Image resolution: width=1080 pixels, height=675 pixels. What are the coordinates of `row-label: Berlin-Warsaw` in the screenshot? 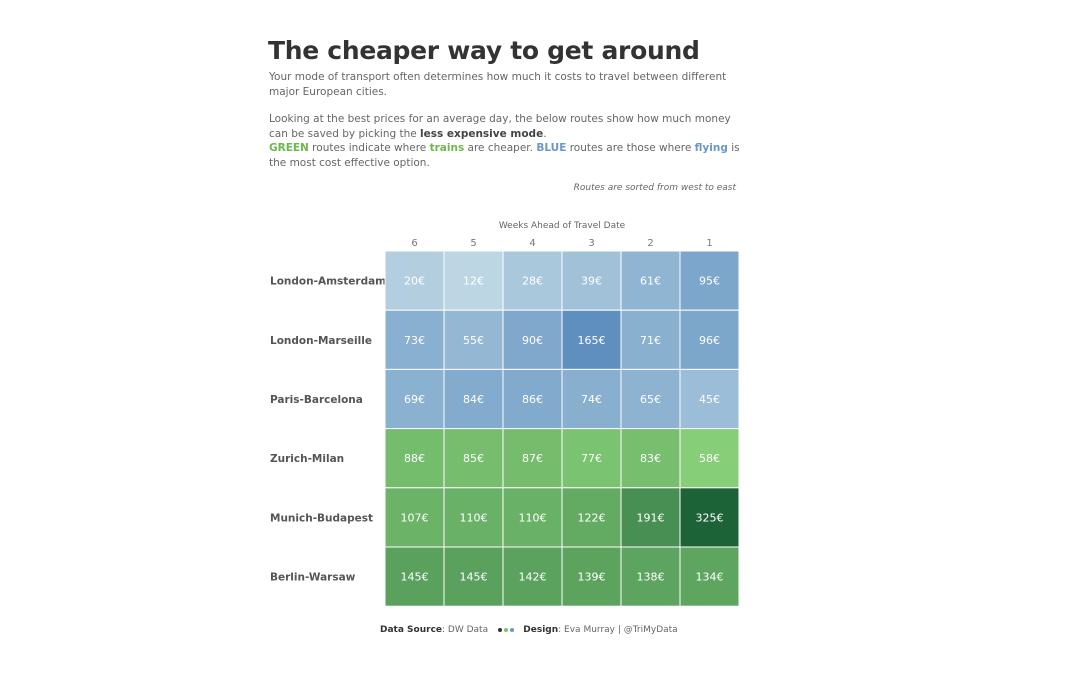 It's located at (313, 578).